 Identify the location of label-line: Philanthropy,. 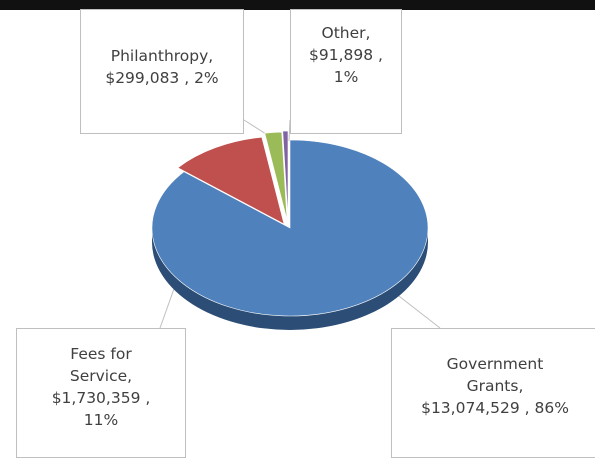
(162, 56).